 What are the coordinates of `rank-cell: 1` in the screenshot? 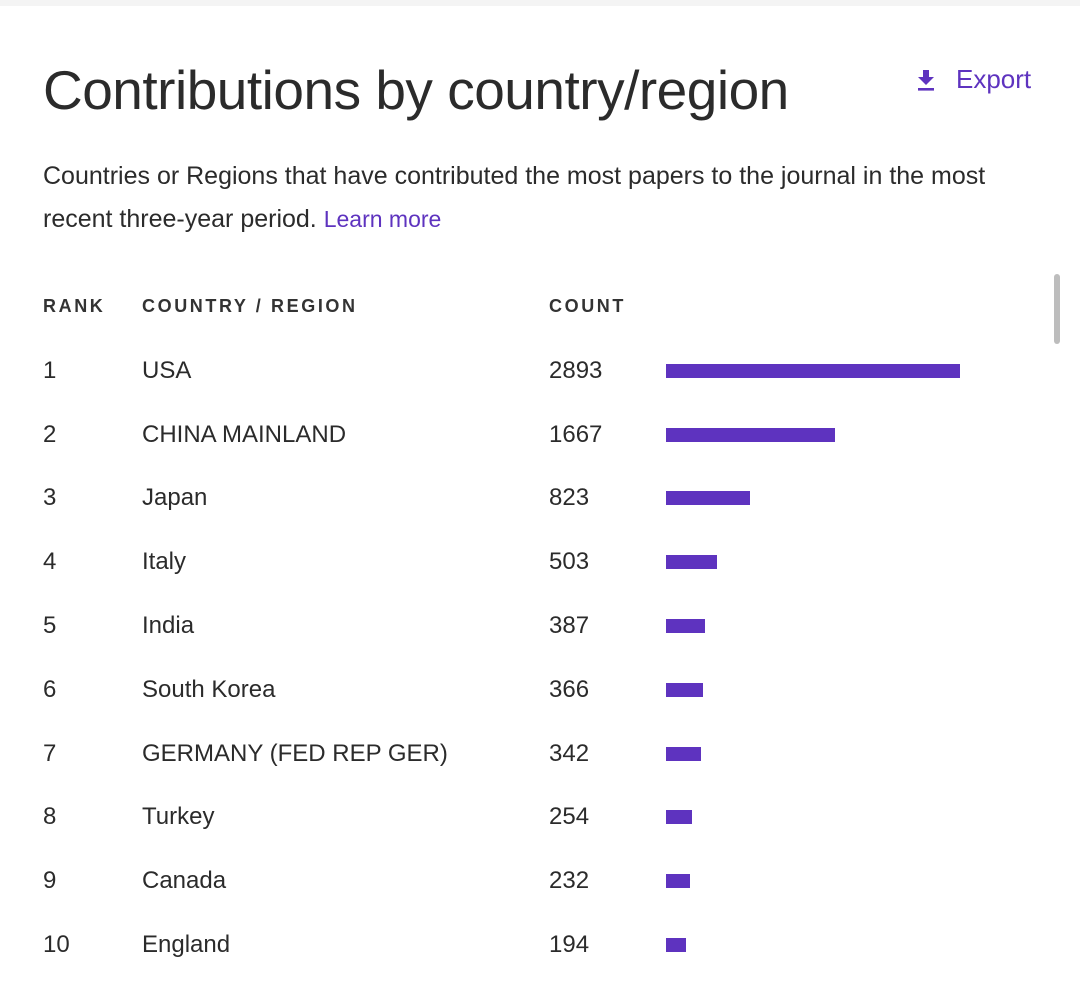 It's located at (50, 370).